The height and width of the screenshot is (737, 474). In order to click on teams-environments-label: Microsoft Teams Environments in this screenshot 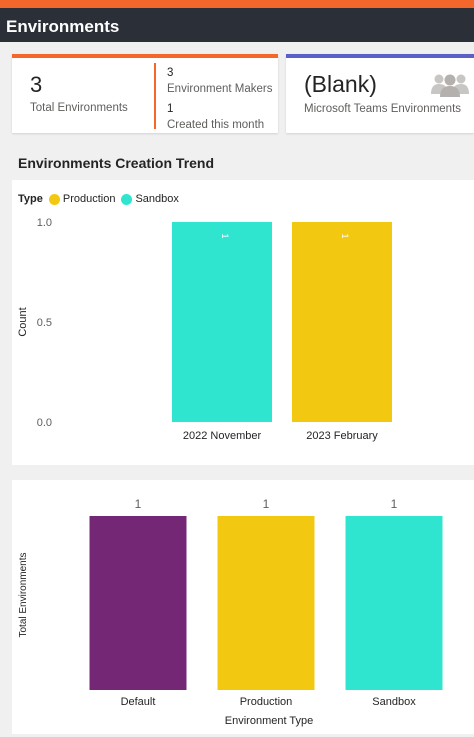, I will do `click(383, 109)`.